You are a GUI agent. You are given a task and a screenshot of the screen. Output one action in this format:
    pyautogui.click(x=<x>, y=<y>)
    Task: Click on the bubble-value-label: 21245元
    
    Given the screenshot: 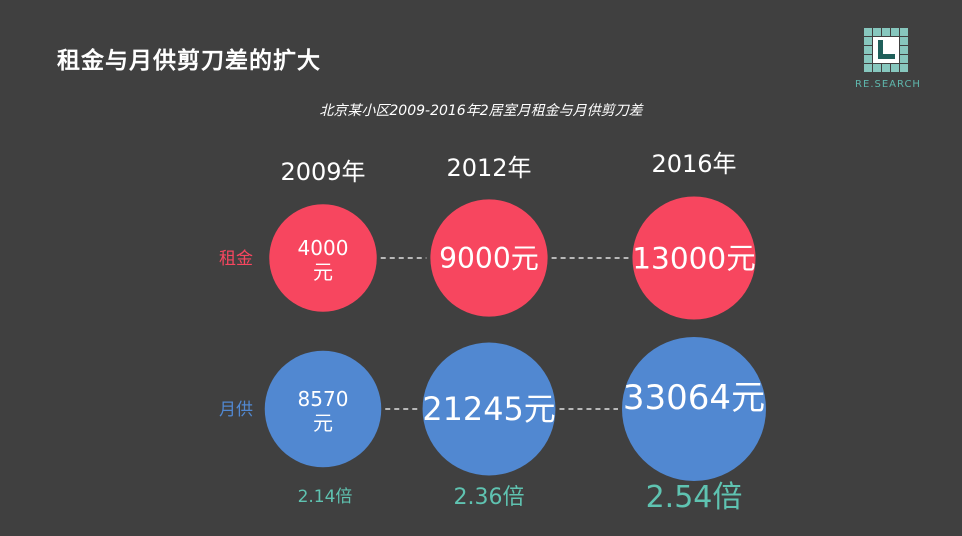 What is the action you would take?
    pyautogui.click(x=488, y=409)
    